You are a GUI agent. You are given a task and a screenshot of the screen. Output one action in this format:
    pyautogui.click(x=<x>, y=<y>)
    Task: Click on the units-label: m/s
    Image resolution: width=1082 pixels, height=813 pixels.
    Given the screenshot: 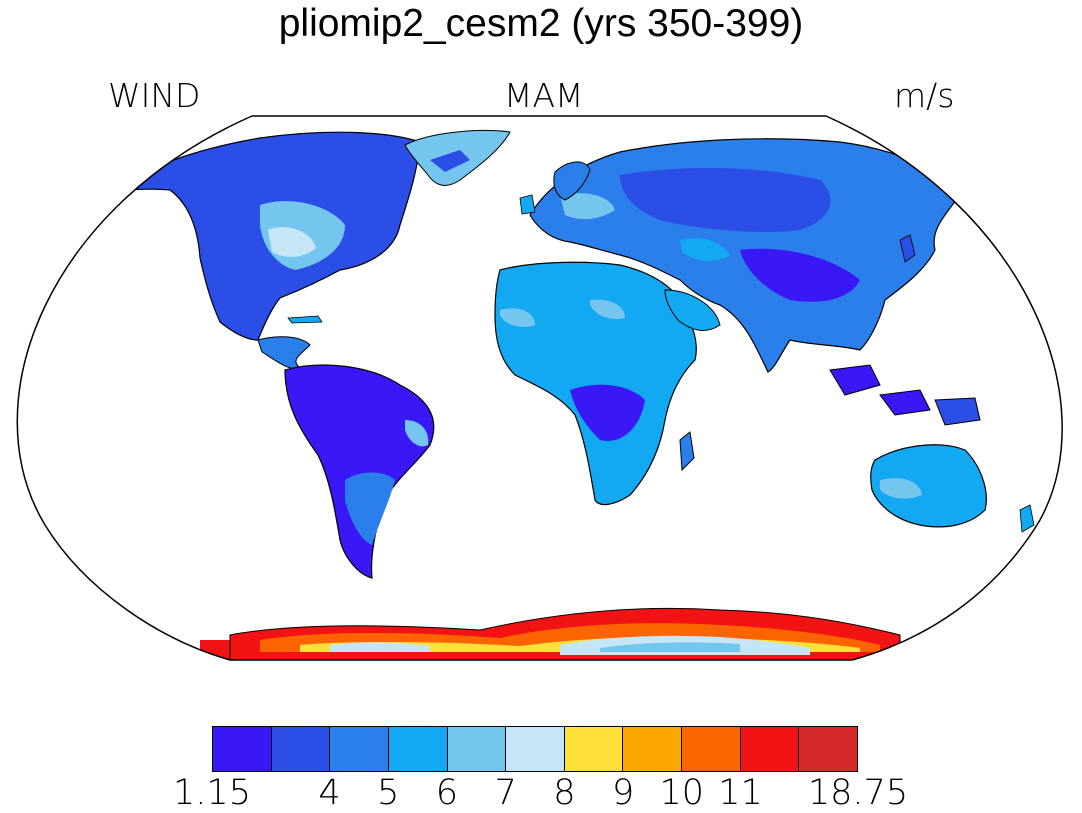 What is the action you would take?
    pyautogui.click(x=924, y=95)
    